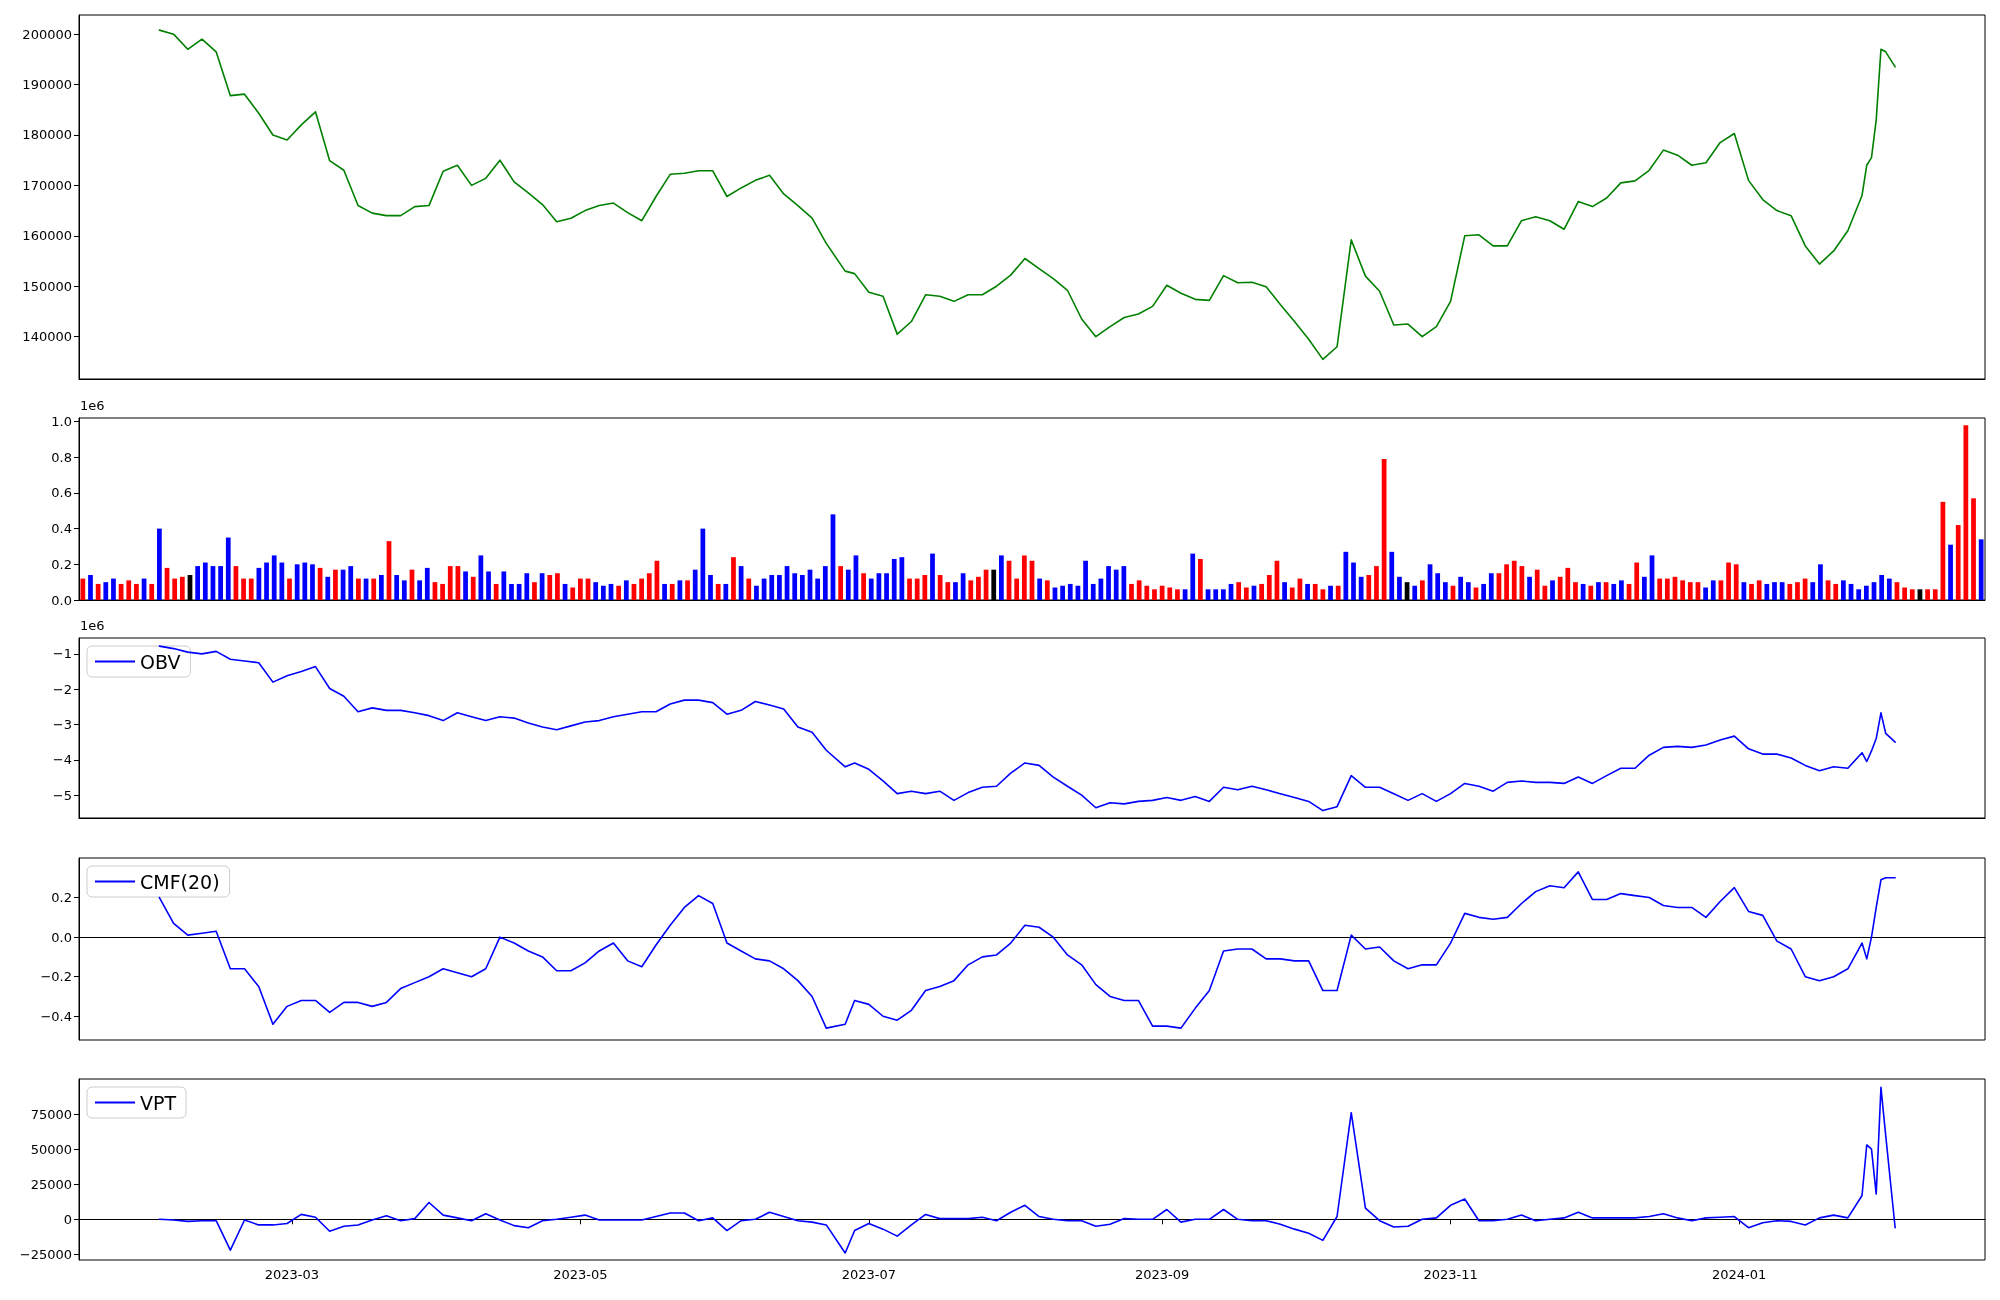  I want to click on y-tick-label: −3, so click(62, 724).